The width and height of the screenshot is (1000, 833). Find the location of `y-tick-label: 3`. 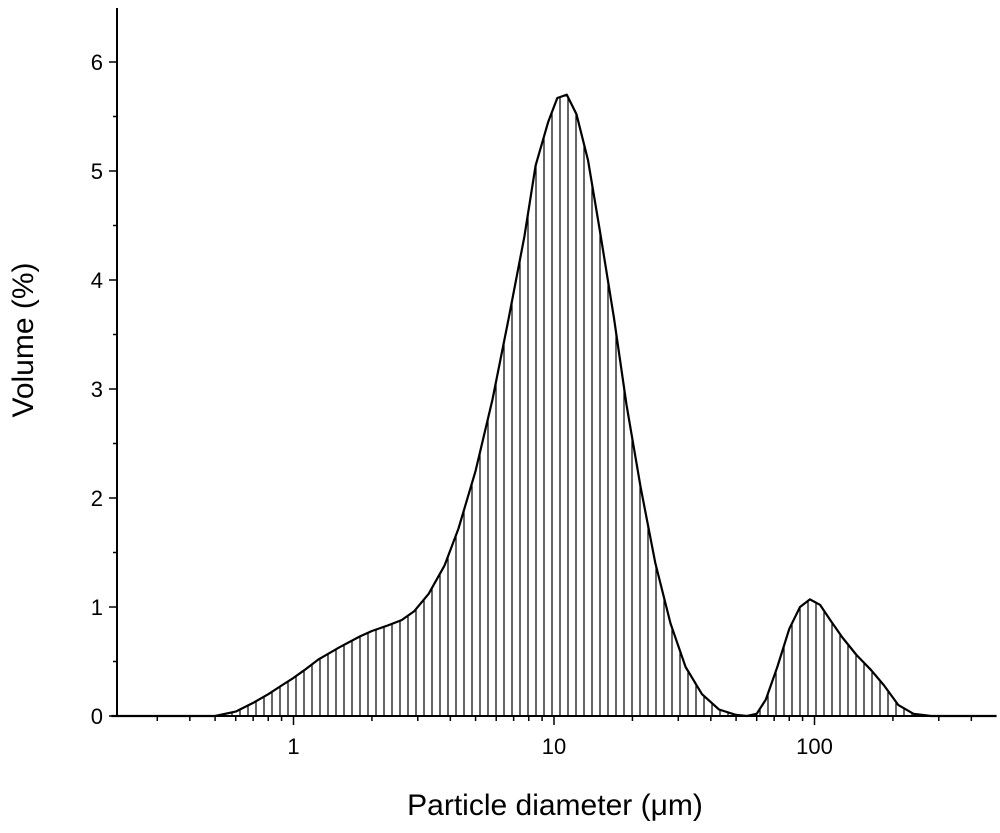

y-tick-label: 3 is located at coordinates (97, 389).